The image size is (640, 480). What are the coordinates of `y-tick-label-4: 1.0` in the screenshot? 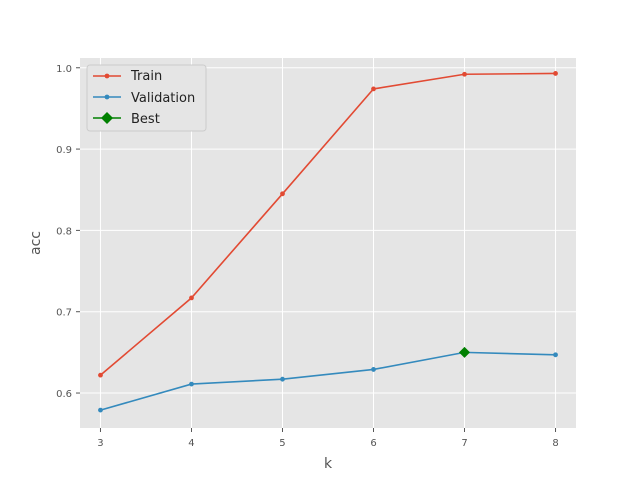 It's located at (64, 69).